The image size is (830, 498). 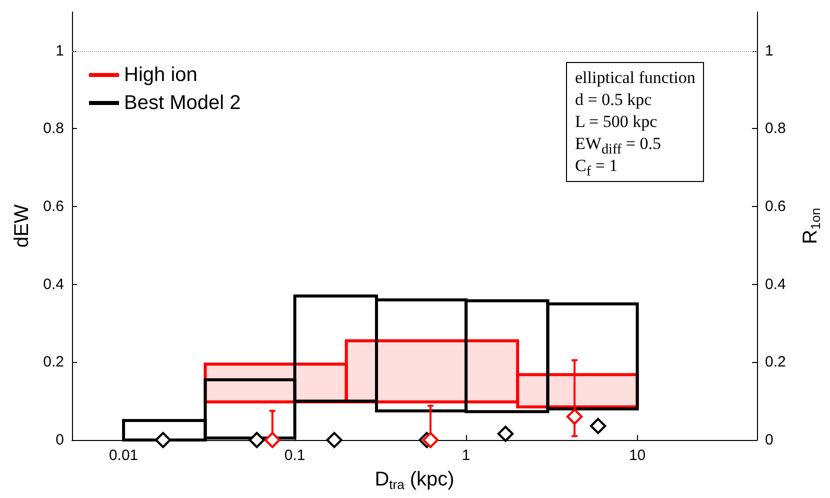 What do you see at coordinates (182, 103) in the screenshot?
I see `legend-label: Best Model 2` at bounding box center [182, 103].